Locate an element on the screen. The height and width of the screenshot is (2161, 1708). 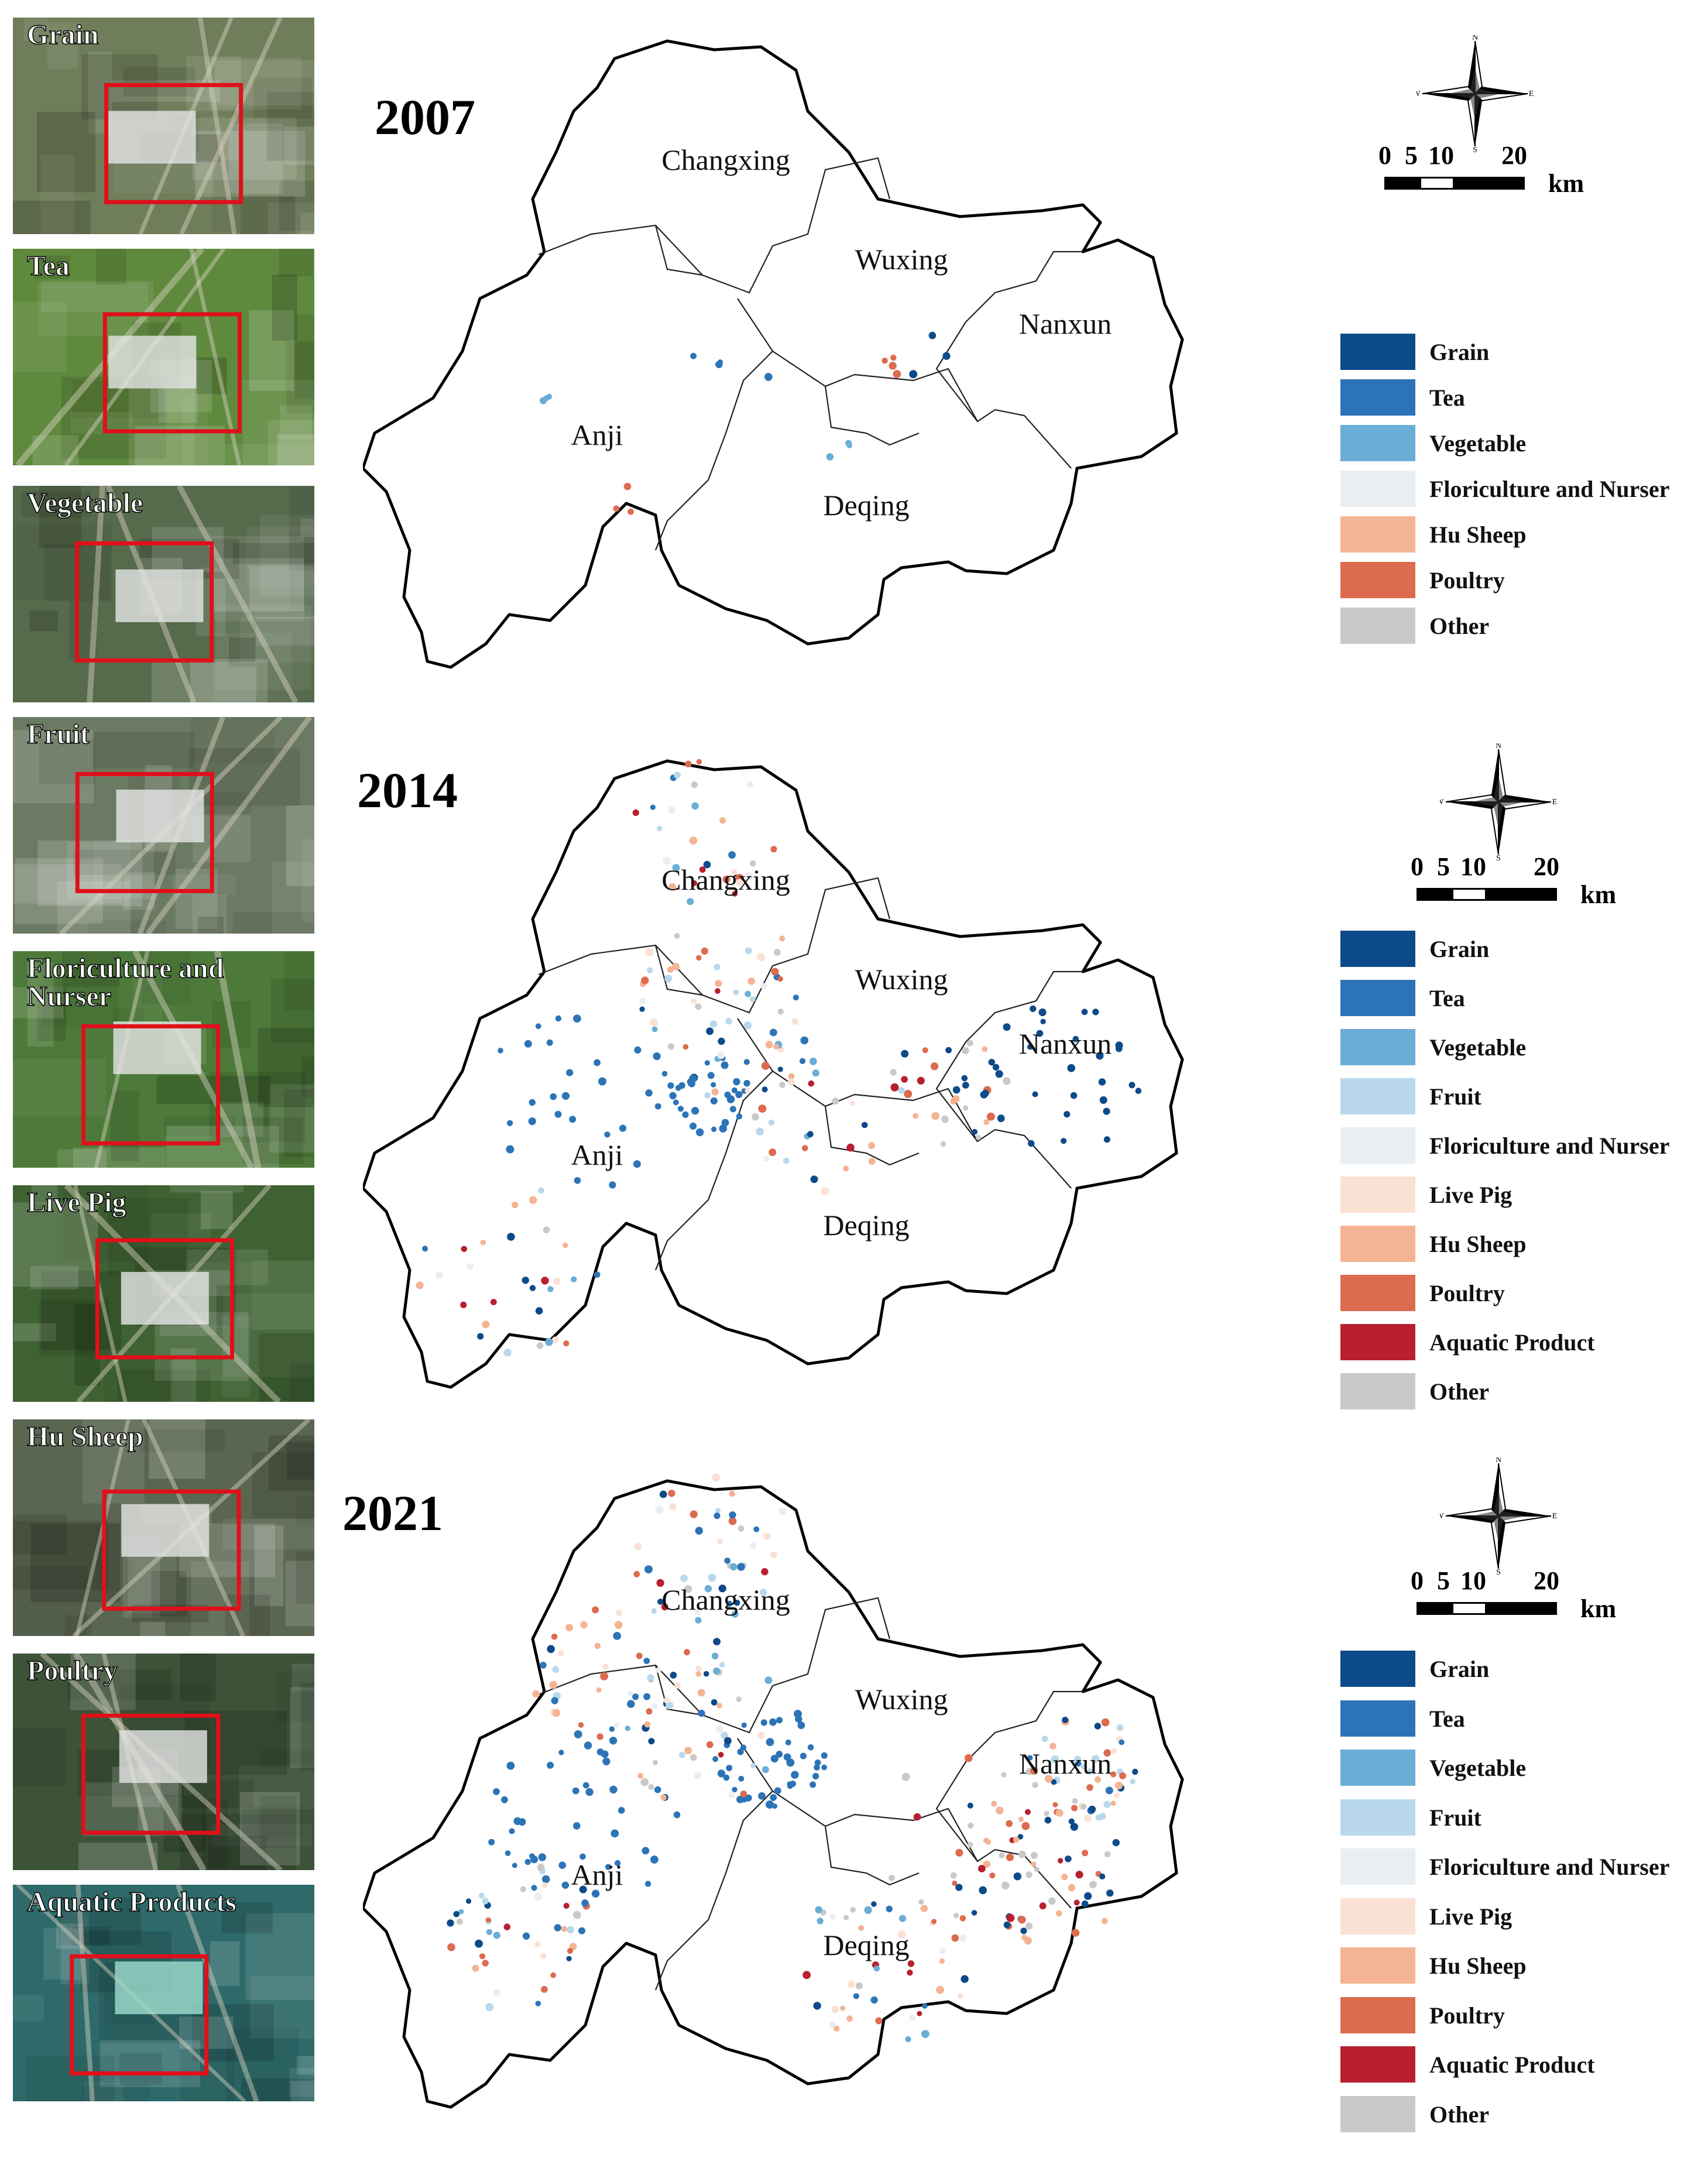
satellite-thumbnail: Tea is located at coordinates (163, 357).